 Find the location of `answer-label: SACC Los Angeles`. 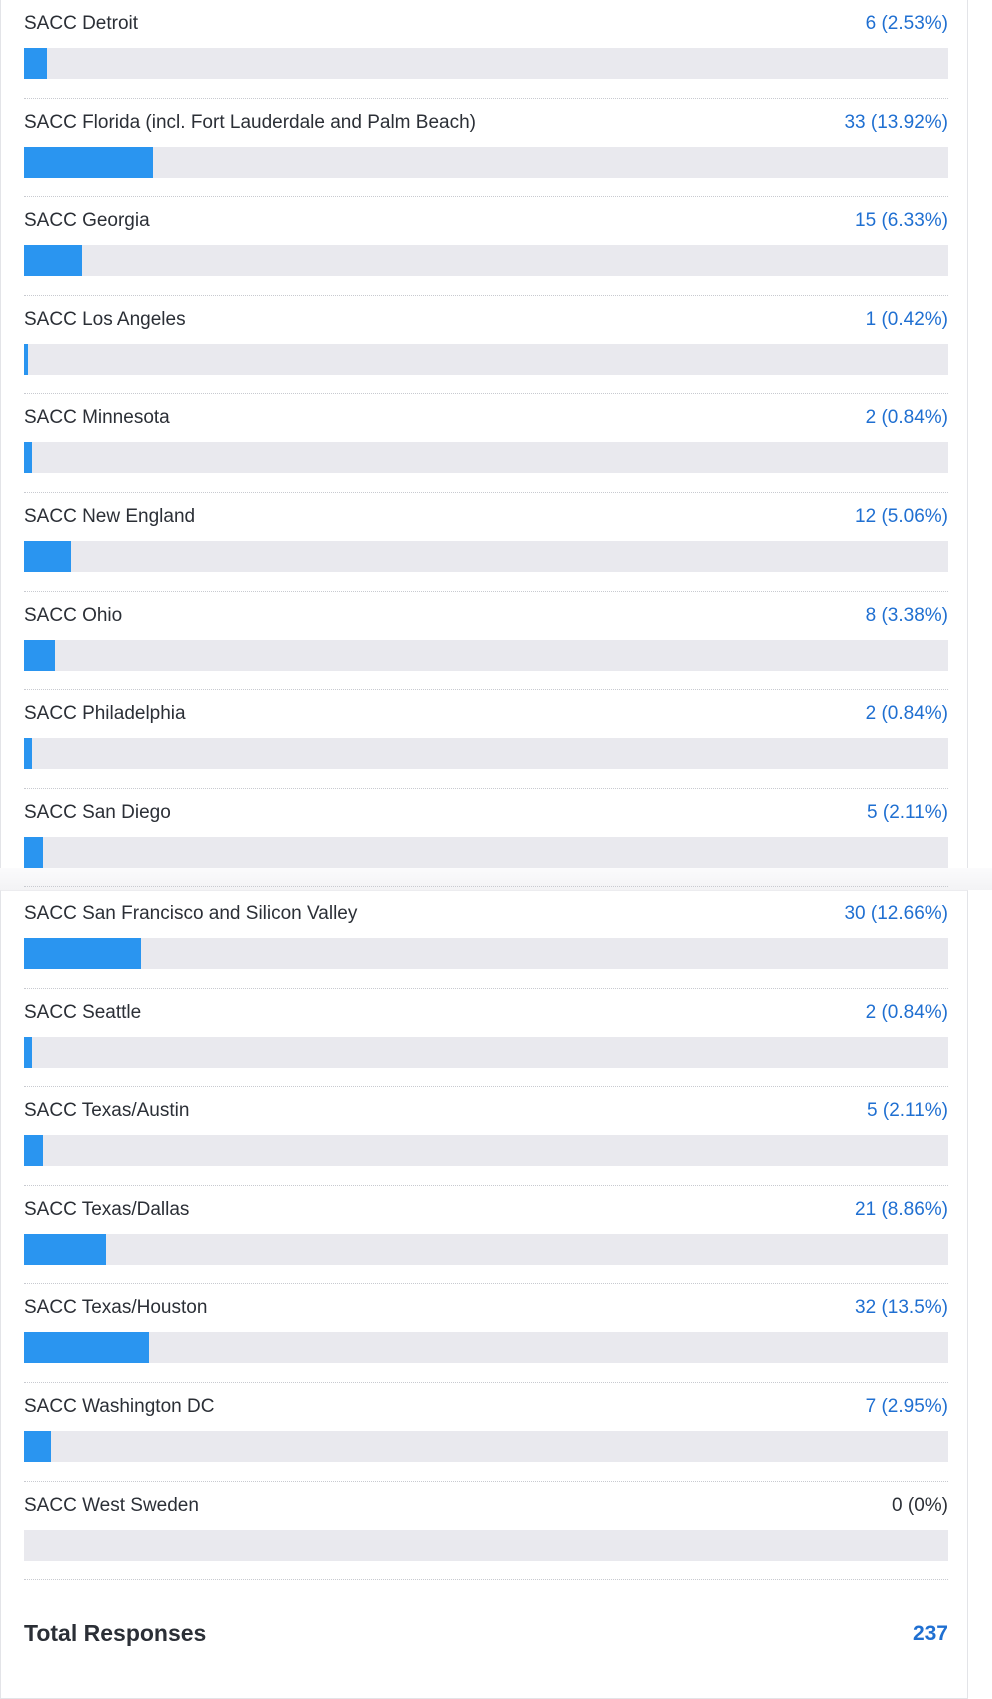

answer-label: SACC Los Angeles is located at coordinates (105, 319).